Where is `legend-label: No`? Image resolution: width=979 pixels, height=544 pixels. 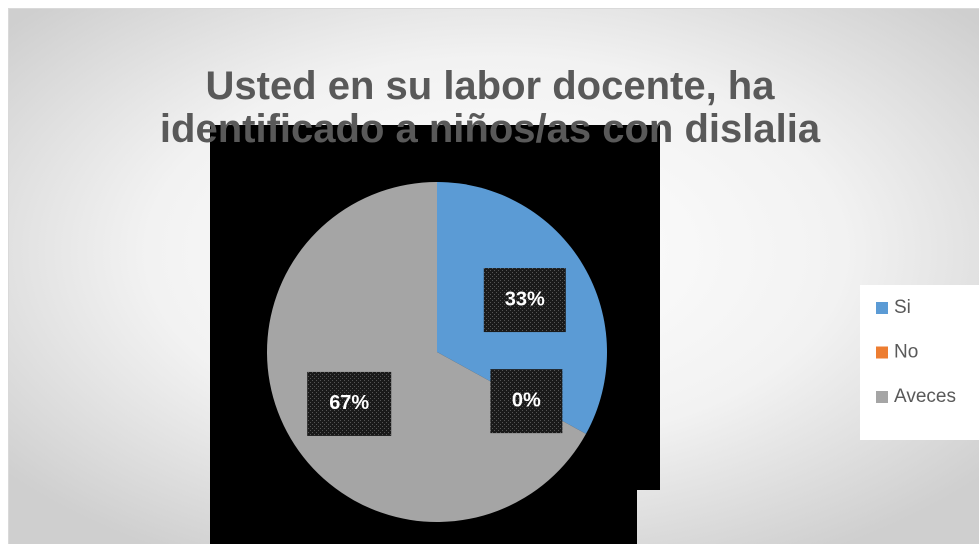 legend-label: No is located at coordinates (906, 352).